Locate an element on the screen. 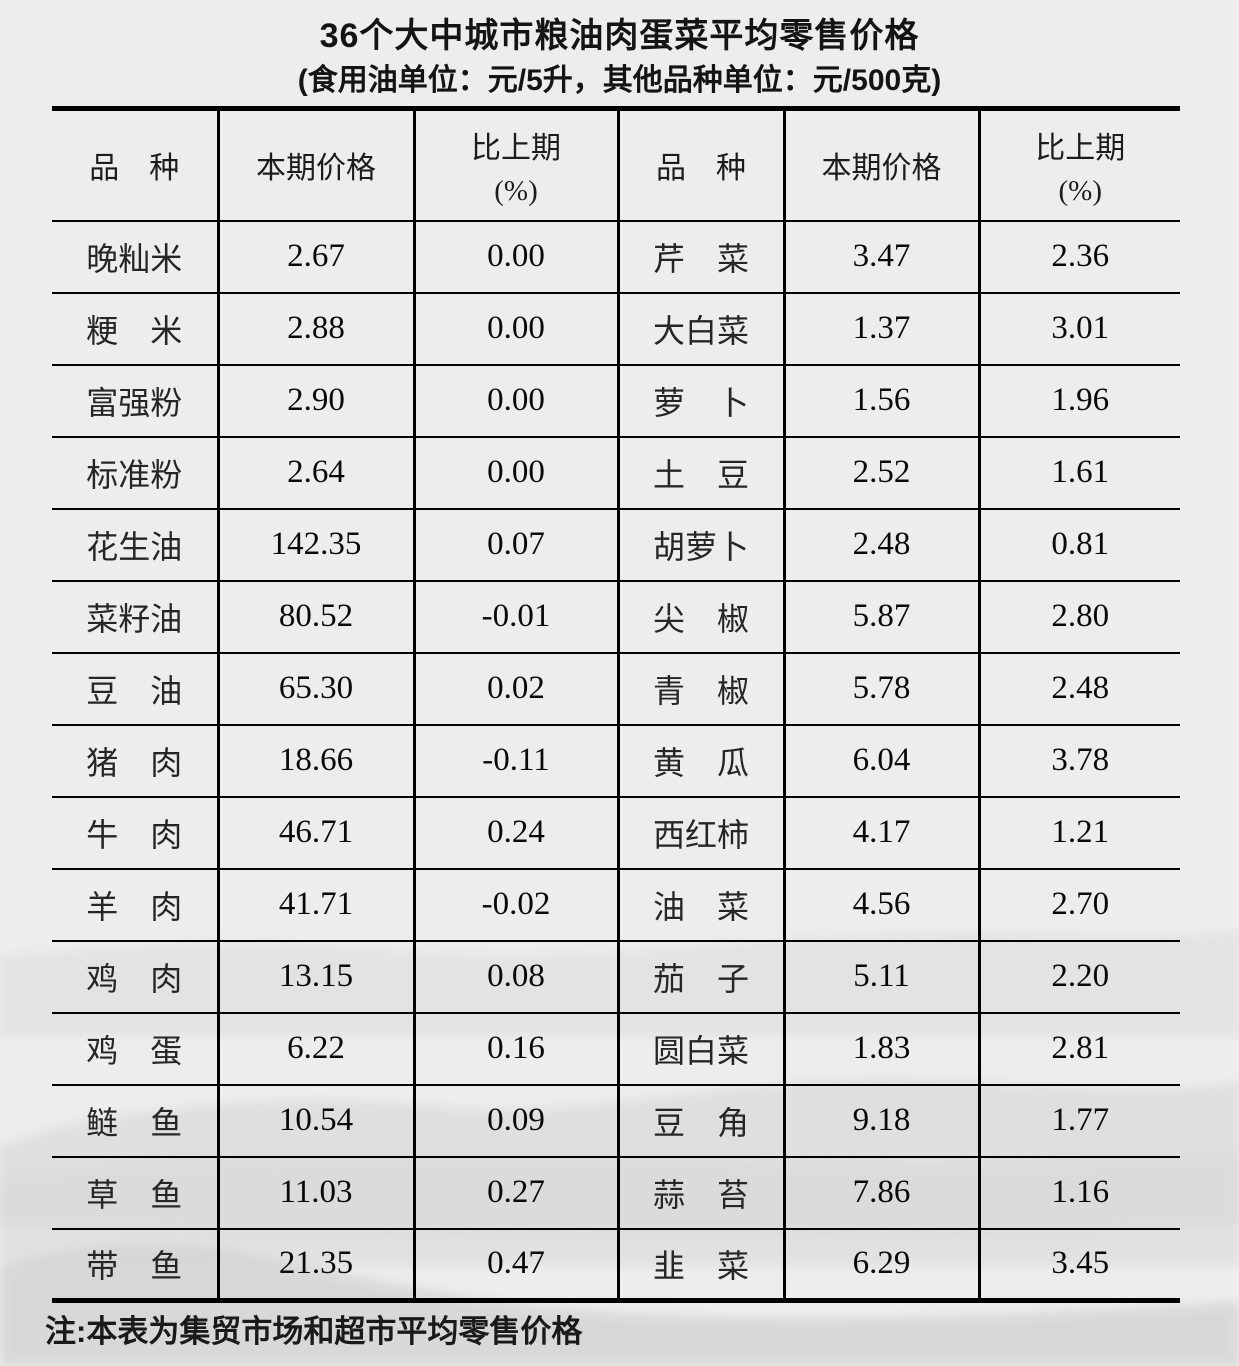  variety-cell-right: 大白菜 is located at coordinates (700, 329).